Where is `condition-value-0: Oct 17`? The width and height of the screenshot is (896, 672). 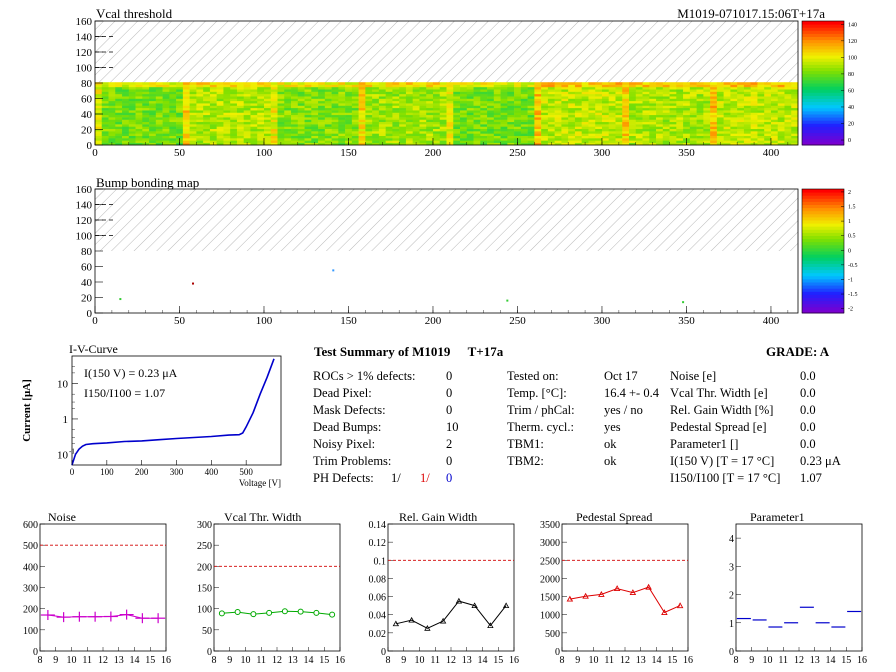 condition-value-0: Oct 17 is located at coordinates (621, 376).